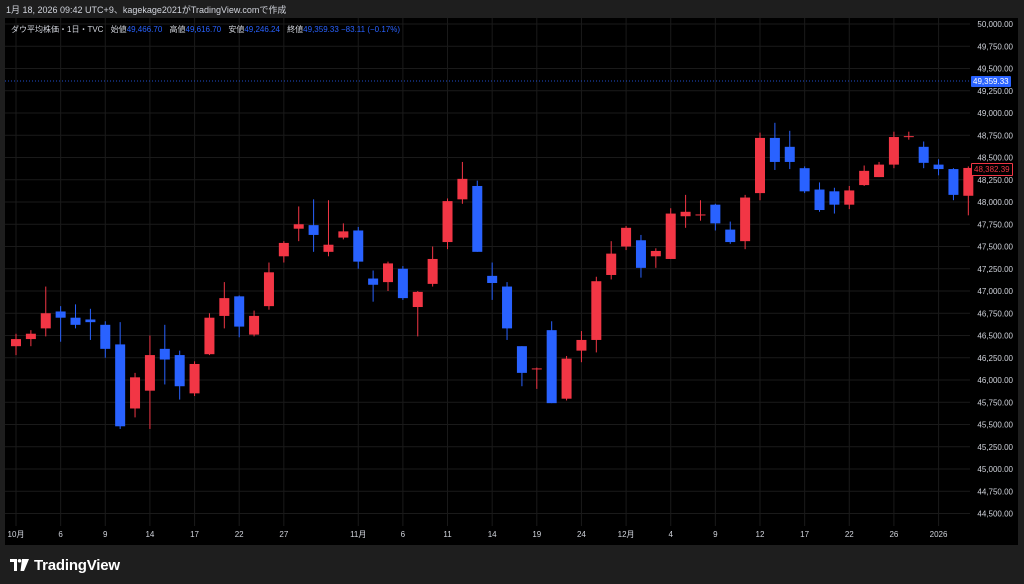 This screenshot has height=584, width=1024. I want to click on y-tick-label: 47,750.00, so click(995, 224).